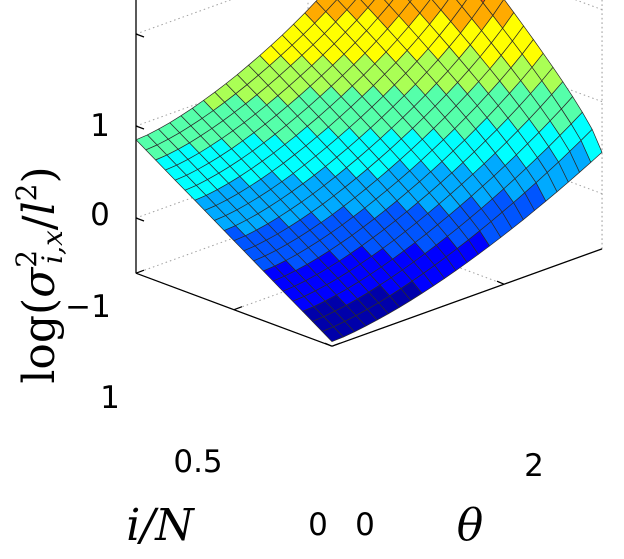 This screenshot has height=559, width=624. Describe the element at coordinates (197, 462) in the screenshot. I see `y-tick-label-0-5: 0.5` at that location.